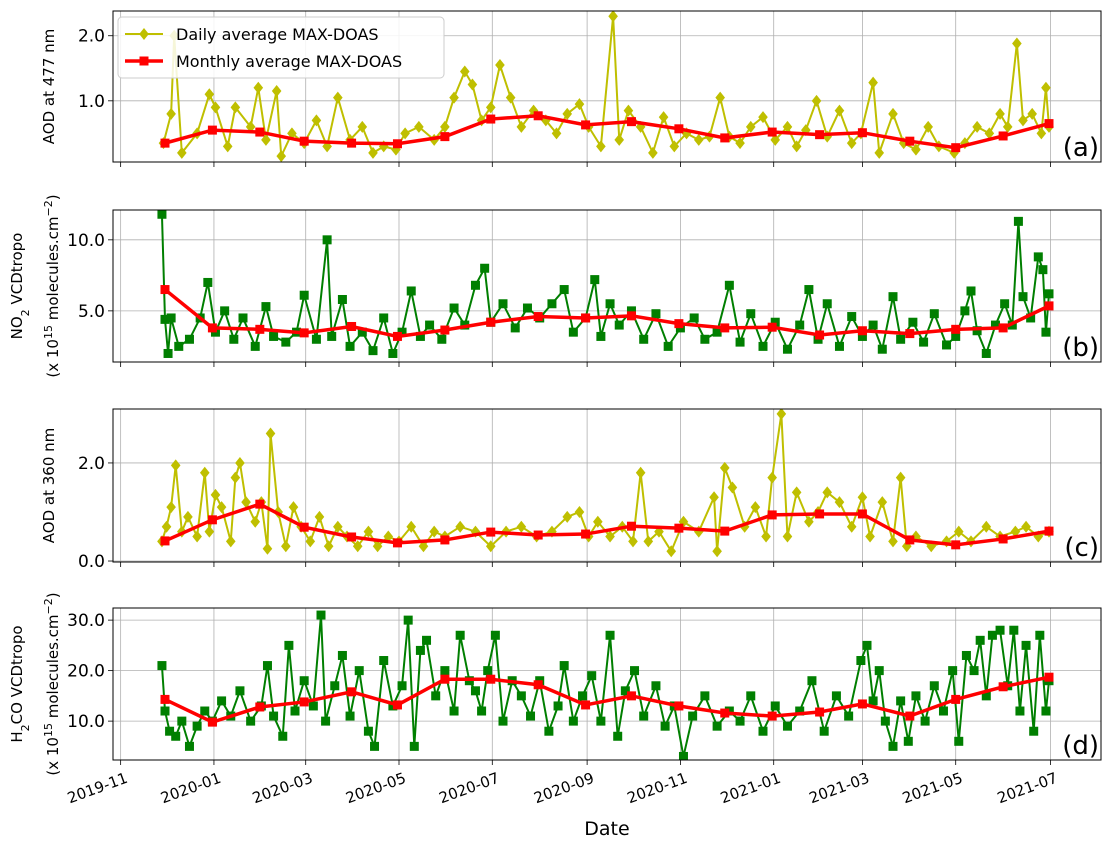 The height and width of the screenshot is (850, 1112). Describe the element at coordinates (839, 788) in the screenshot. I see `x-tick-label: 2021-03` at that location.